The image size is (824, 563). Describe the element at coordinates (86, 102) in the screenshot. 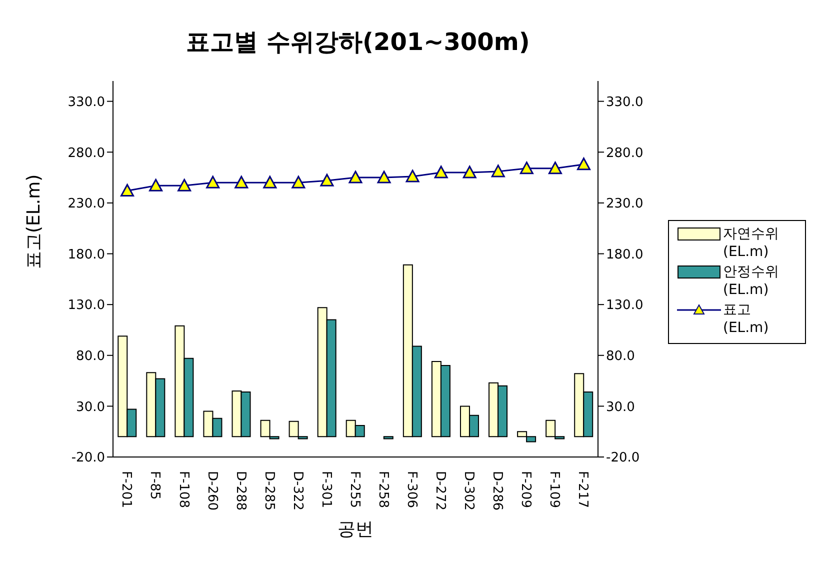

I see `y-tick-label: 330.0` at that location.